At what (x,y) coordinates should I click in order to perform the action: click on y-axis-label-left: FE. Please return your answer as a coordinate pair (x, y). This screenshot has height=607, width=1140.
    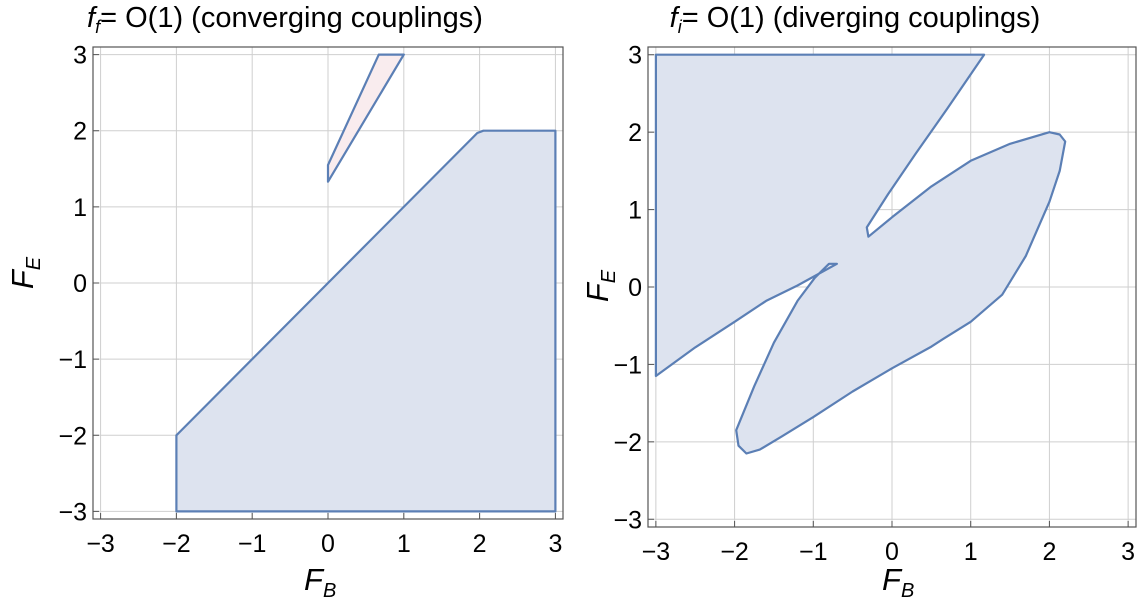
    Looking at the image, I should click on (25, 273).